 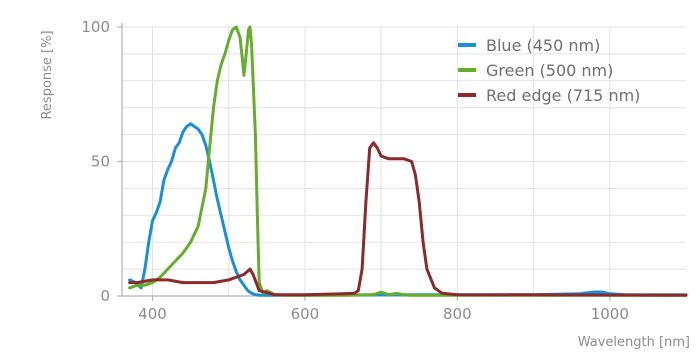 I want to click on y-tick-label: 50, so click(x=100, y=162).